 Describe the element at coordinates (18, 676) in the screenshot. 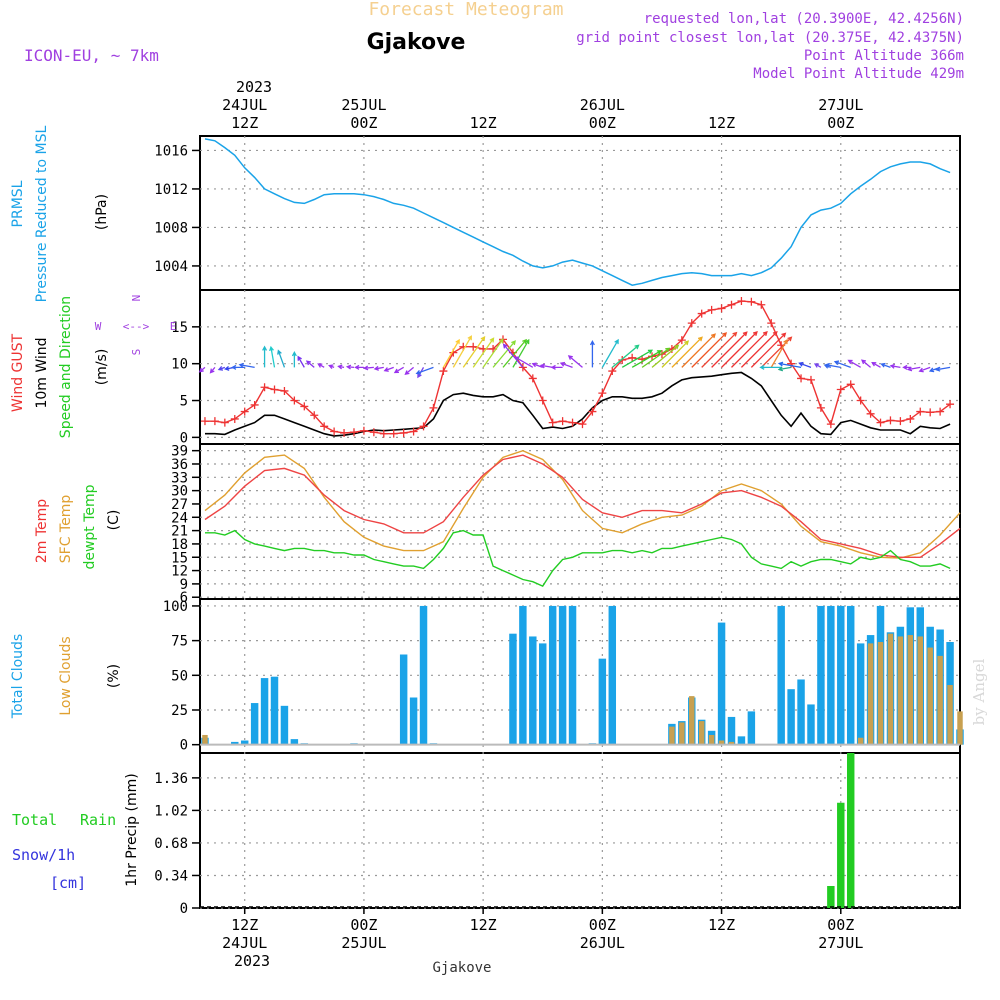

I see `clouds-label-total: Total Clouds` at that location.